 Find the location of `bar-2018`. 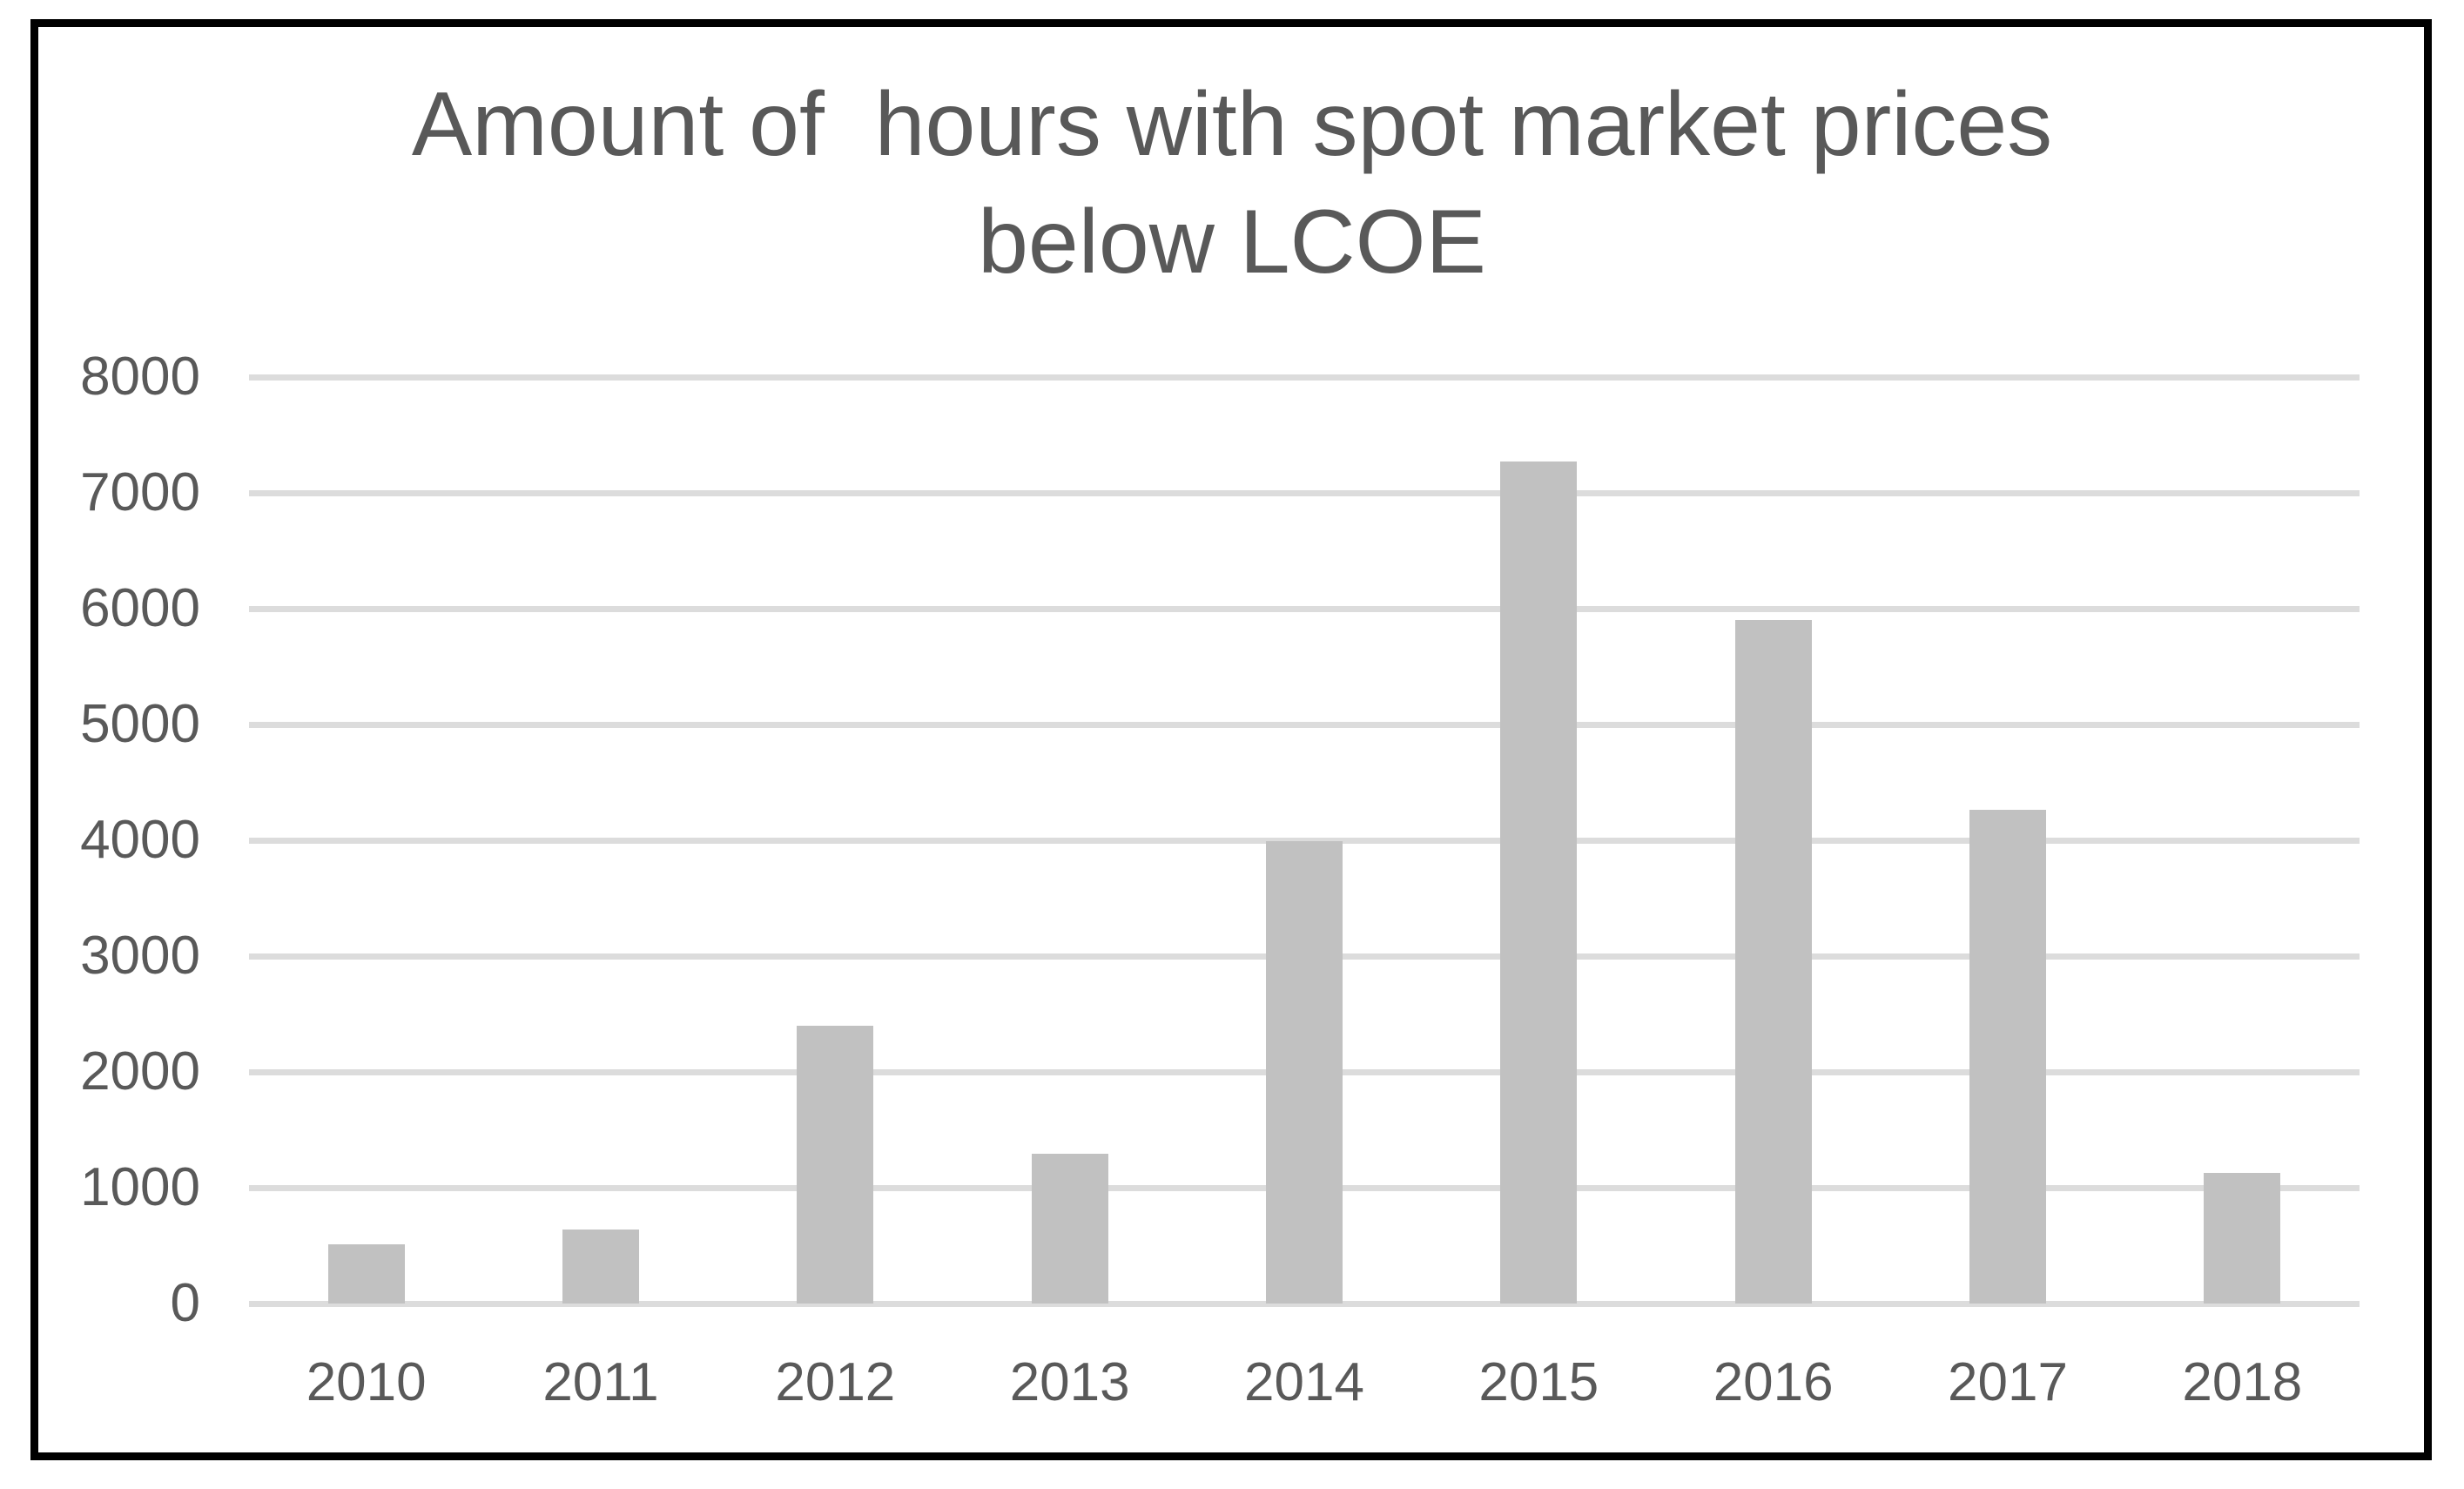

bar-2018 is located at coordinates (2242, 1238).